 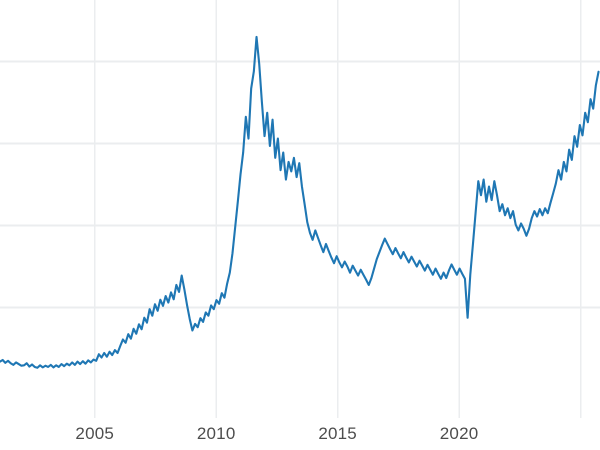 What do you see at coordinates (337, 433) in the screenshot?
I see `x-axis-tick-label: 2015` at bounding box center [337, 433].